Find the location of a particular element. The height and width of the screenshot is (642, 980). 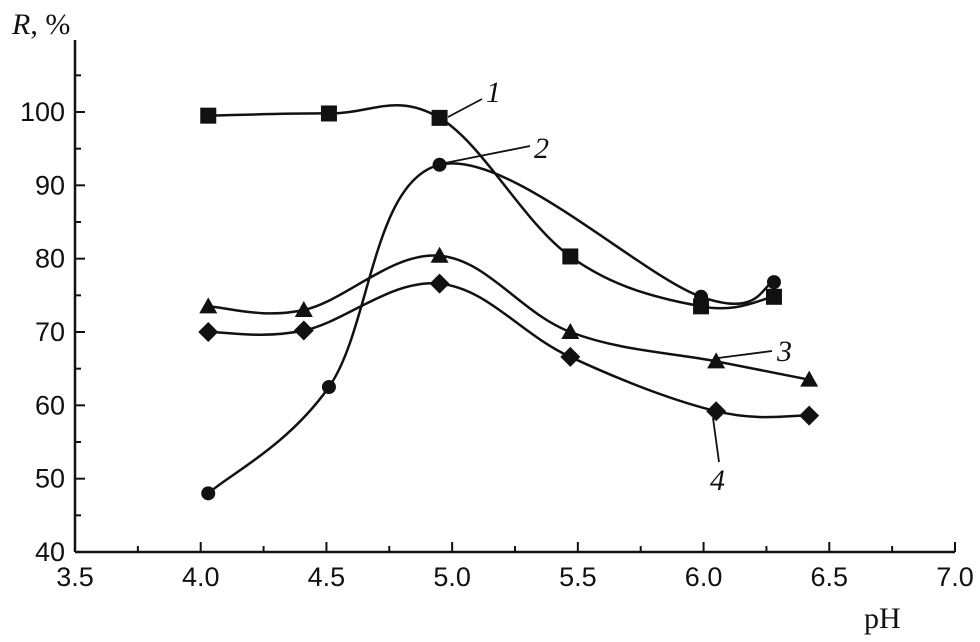

x-tick-label: 6.5 is located at coordinates (830, 577).